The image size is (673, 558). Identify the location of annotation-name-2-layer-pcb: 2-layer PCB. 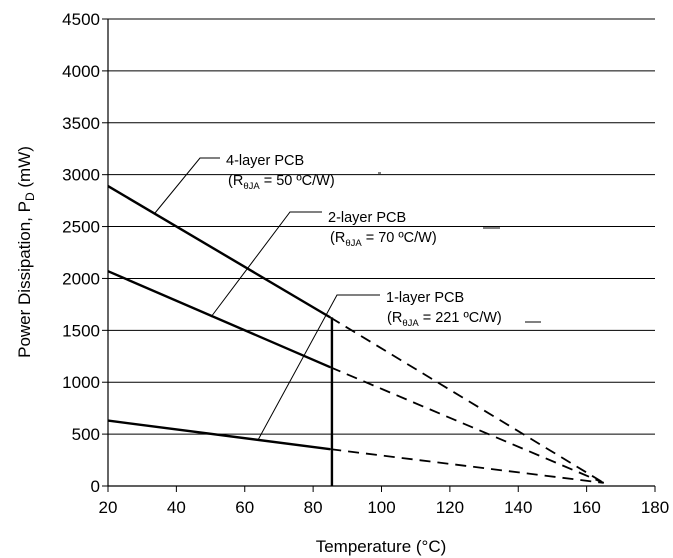
(367, 218).